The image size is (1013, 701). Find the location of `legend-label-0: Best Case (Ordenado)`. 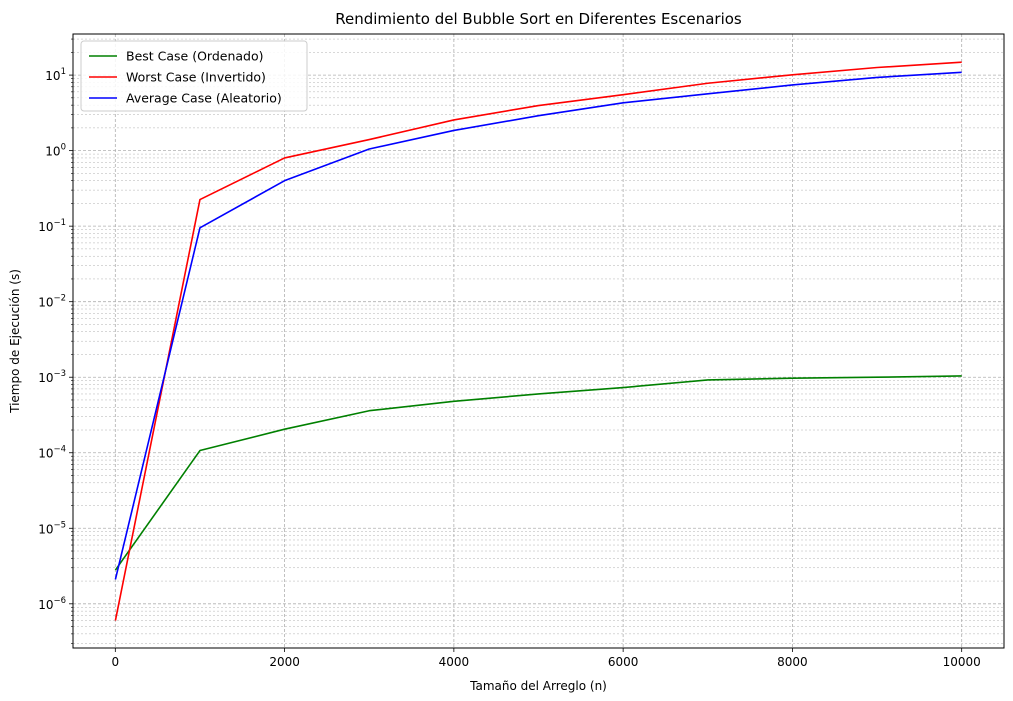

legend-label-0: Best Case (Ordenado) is located at coordinates (195, 56).